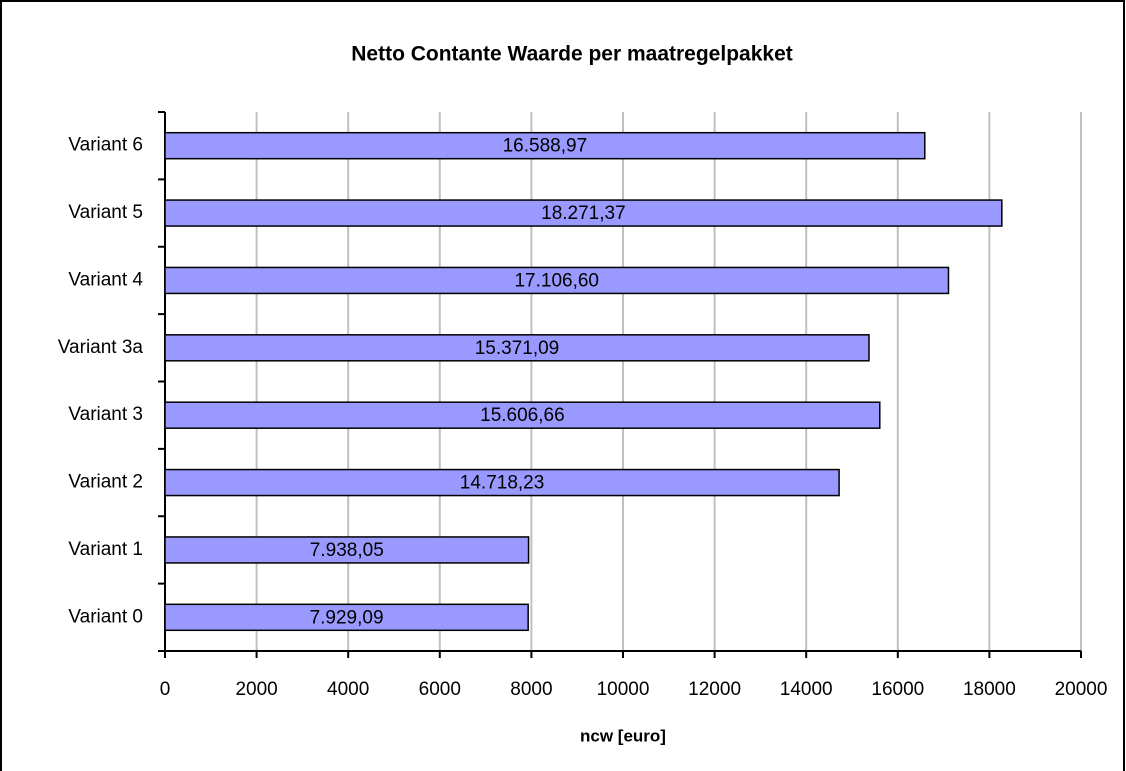 The height and width of the screenshot is (771, 1126). Describe the element at coordinates (806, 689) in the screenshot. I see `x-tick-label: 14000` at that location.